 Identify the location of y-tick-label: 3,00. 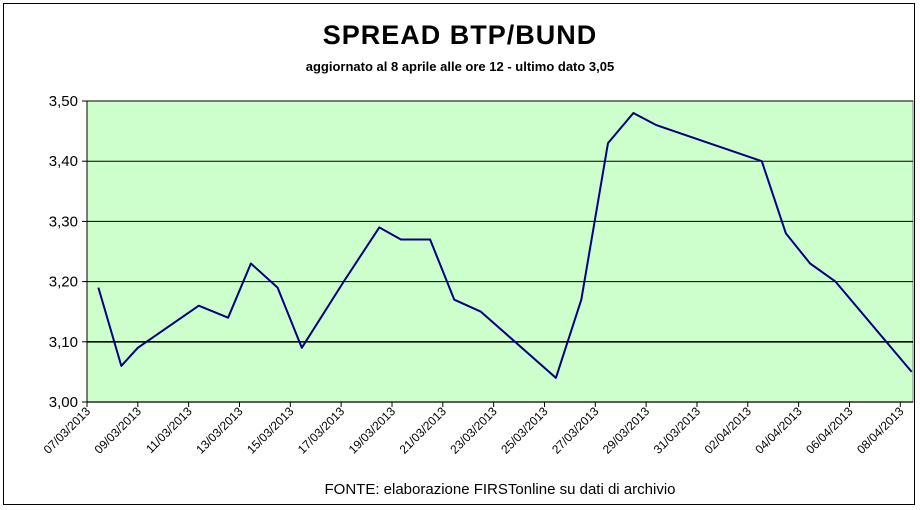
(63, 402).